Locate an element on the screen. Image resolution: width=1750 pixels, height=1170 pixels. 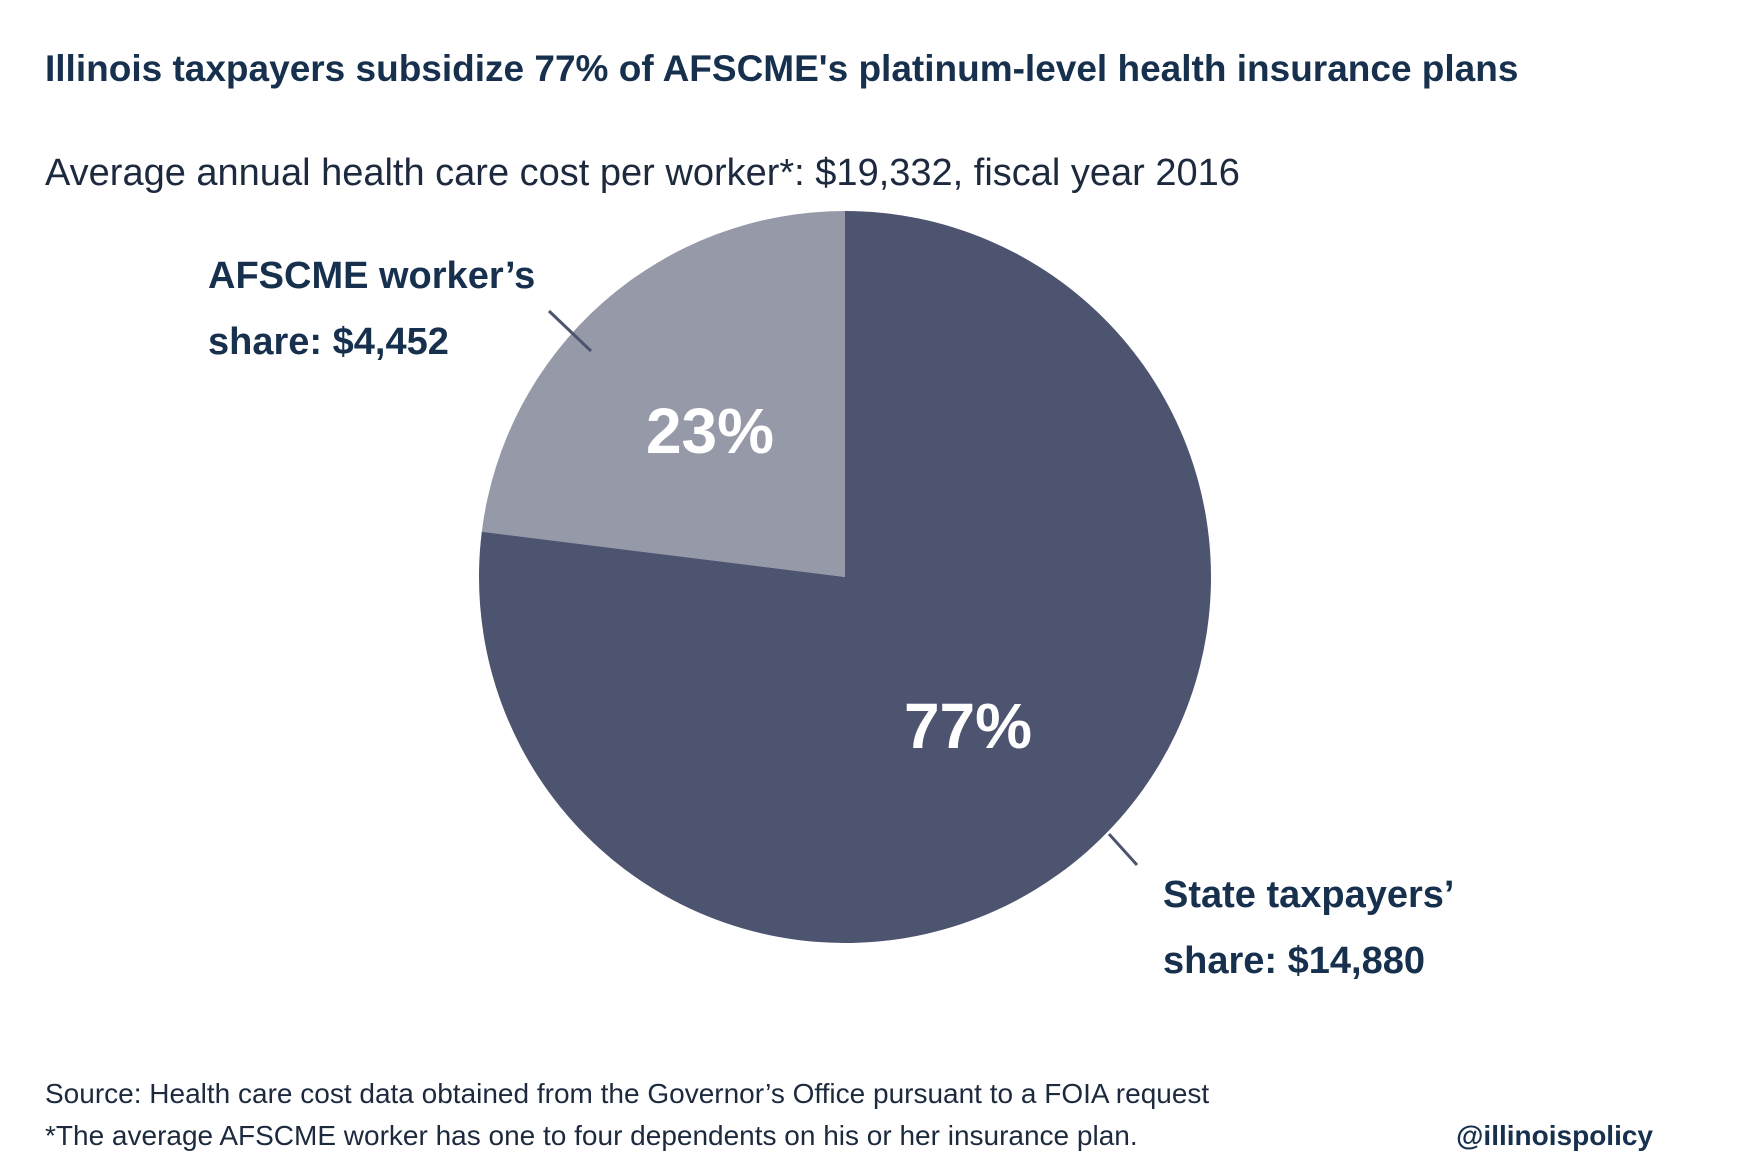
percent-label-worker: 23% is located at coordinates (710, 431).